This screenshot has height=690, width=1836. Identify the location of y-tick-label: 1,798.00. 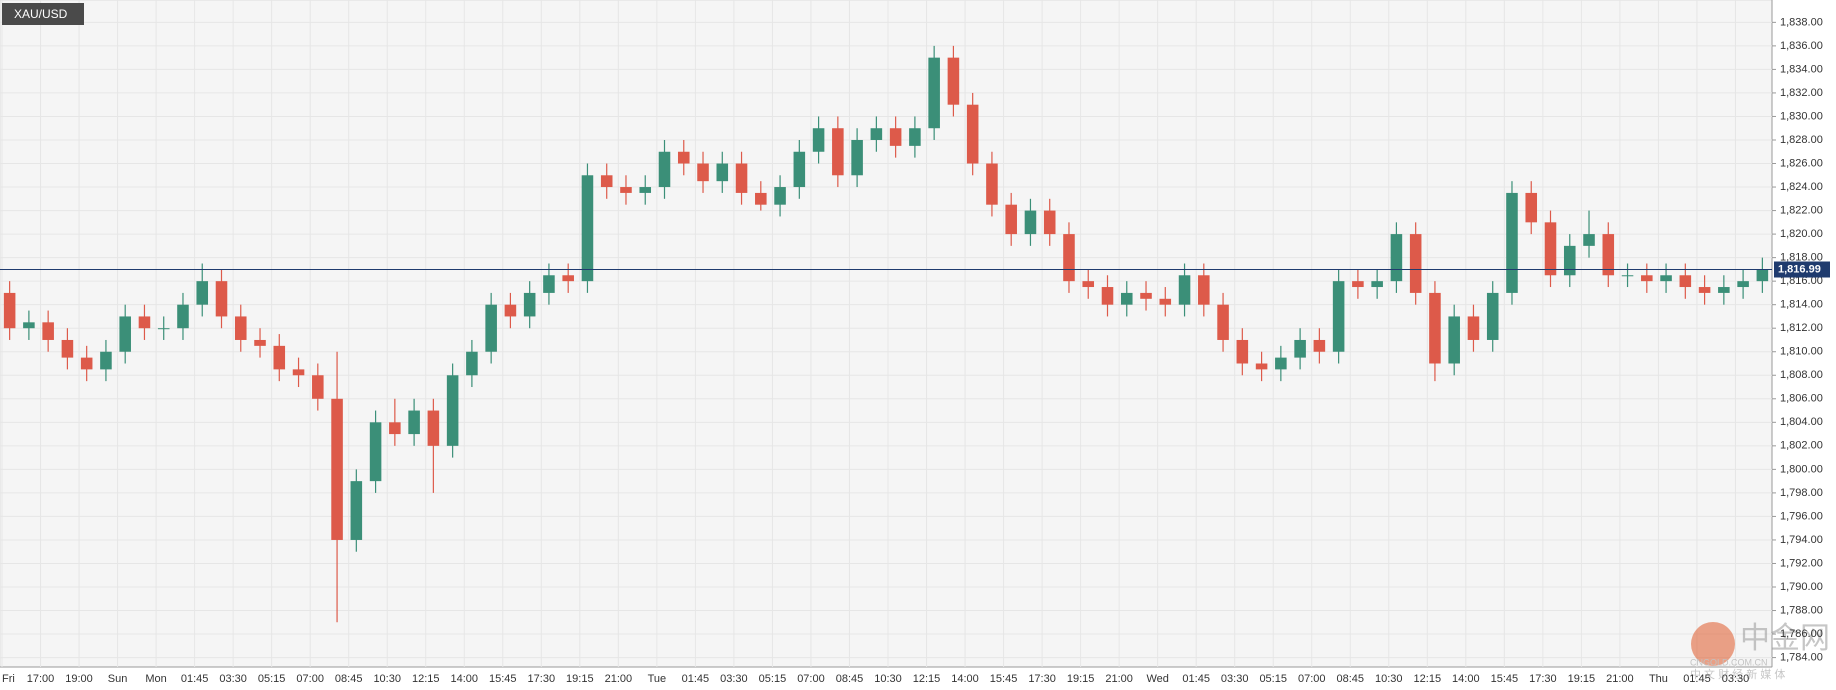
(1801, 493).